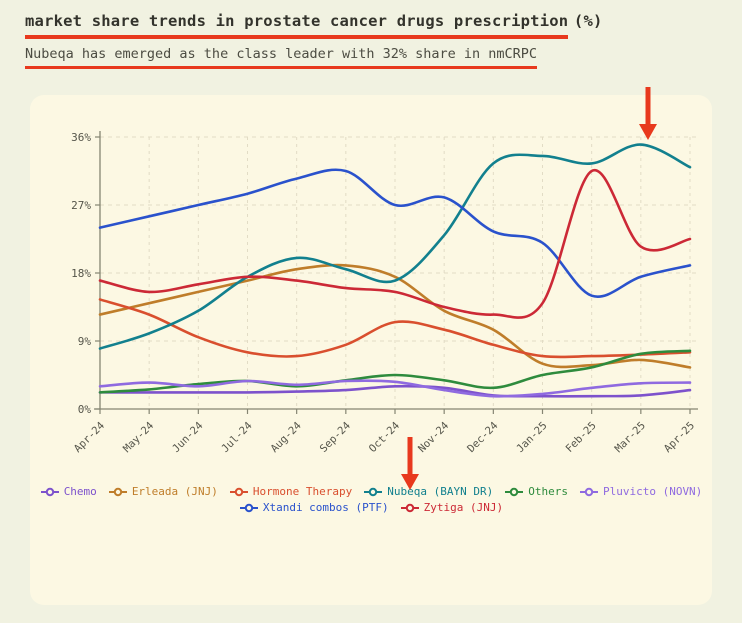 This screenshot has width=742, height=623. What do you see at coordinates (81, 205) in the screenshot?
I see `y-axis-tick-label: 27%` at bounding box center [81, 205].